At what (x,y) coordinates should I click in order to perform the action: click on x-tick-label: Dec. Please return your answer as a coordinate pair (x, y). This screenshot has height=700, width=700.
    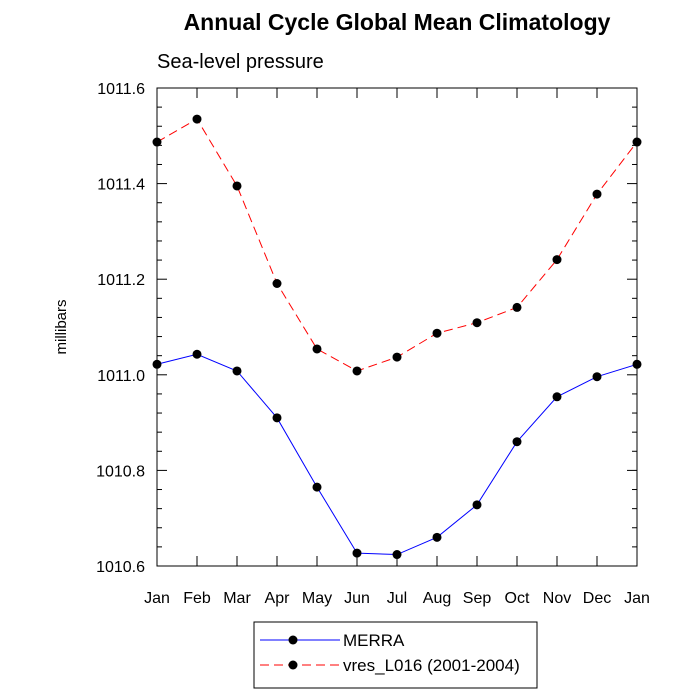
    Looking at the image, I should click on (597, 598).